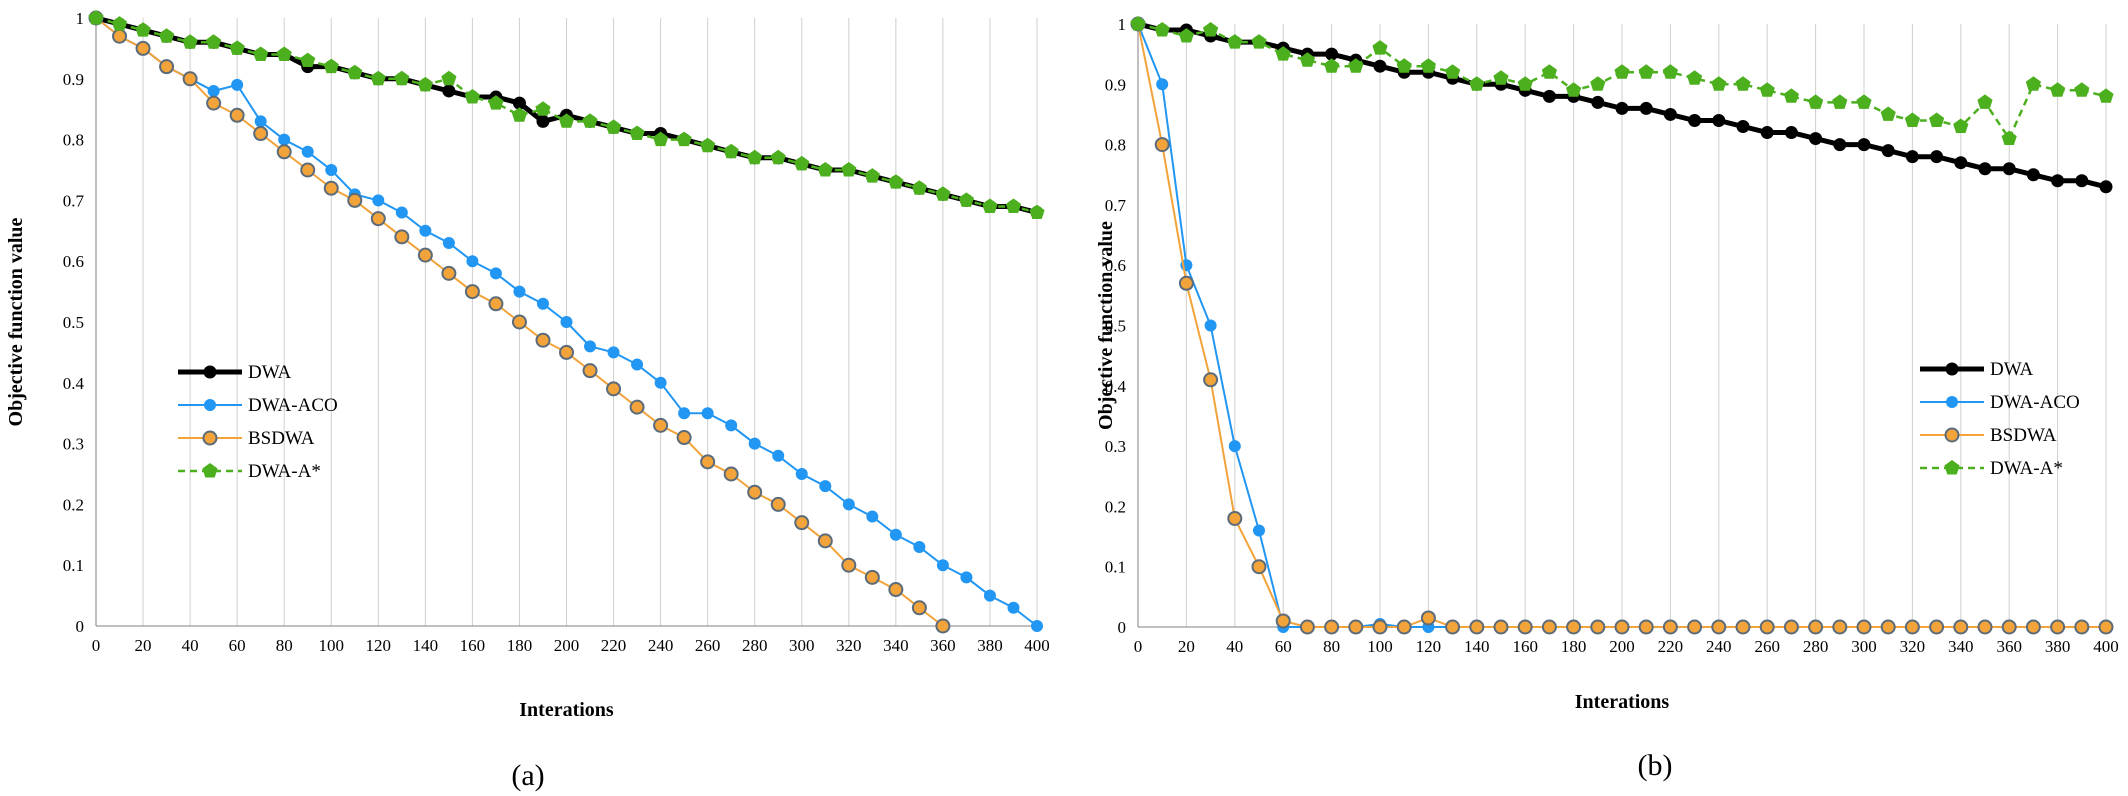 The height and width of the screenshot is (796, 2128). What do you see at coordinates (426, 645) in the screenshot?
I see `x-tick-label: 140` at bounding box center [426, 645].